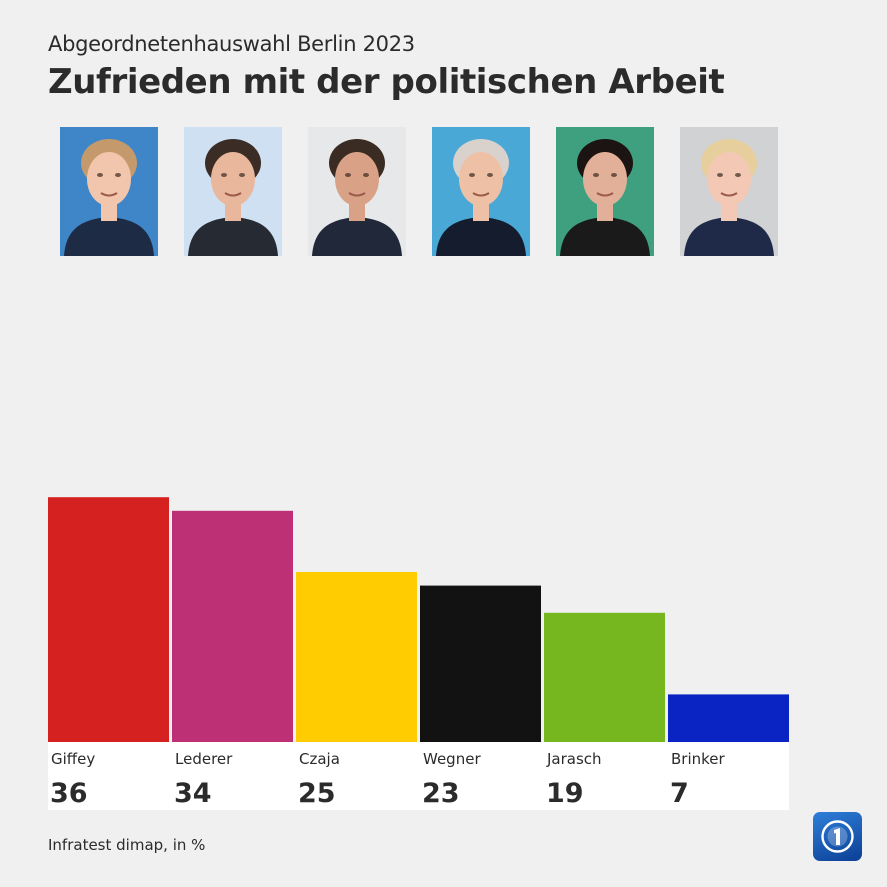 The height and width of the screenshot is (887, 887). Describe the element at coordinates (232, 626) in the screenshot. I see `bar-lederer` at that location.